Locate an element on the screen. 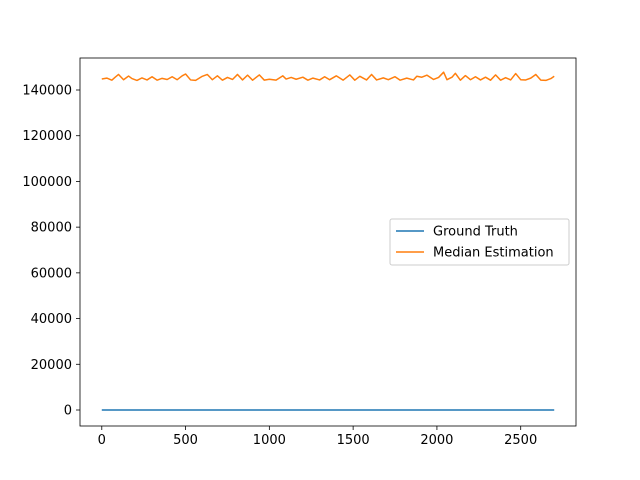 Image resolution: width=640 pixels, height=480 pixels. y-tick-label: 140000 is located at coordinates (47, 91).